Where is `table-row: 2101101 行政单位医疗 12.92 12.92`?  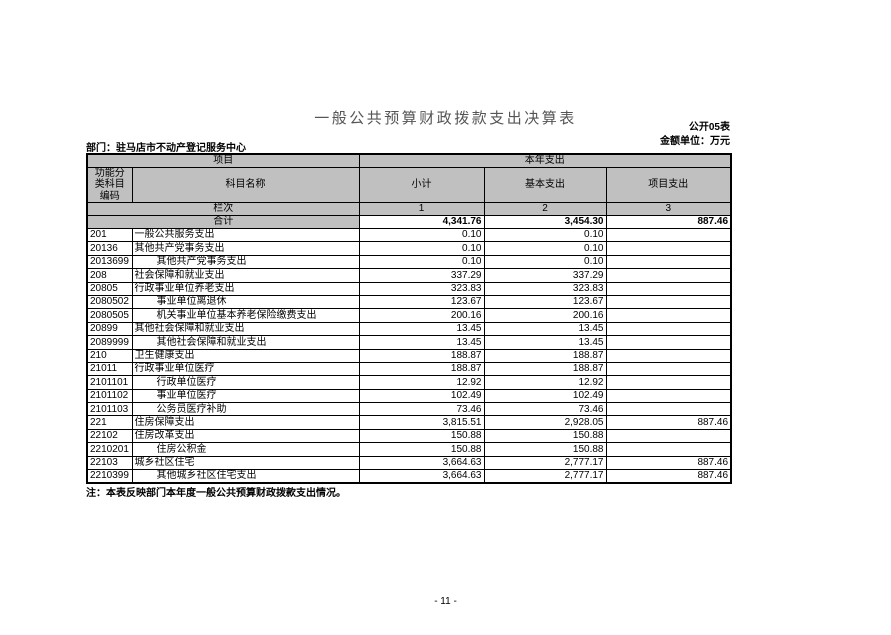 table-row: 2101101 行政单位医疗 12.92 12.92 is located at coordinates (409, 382).